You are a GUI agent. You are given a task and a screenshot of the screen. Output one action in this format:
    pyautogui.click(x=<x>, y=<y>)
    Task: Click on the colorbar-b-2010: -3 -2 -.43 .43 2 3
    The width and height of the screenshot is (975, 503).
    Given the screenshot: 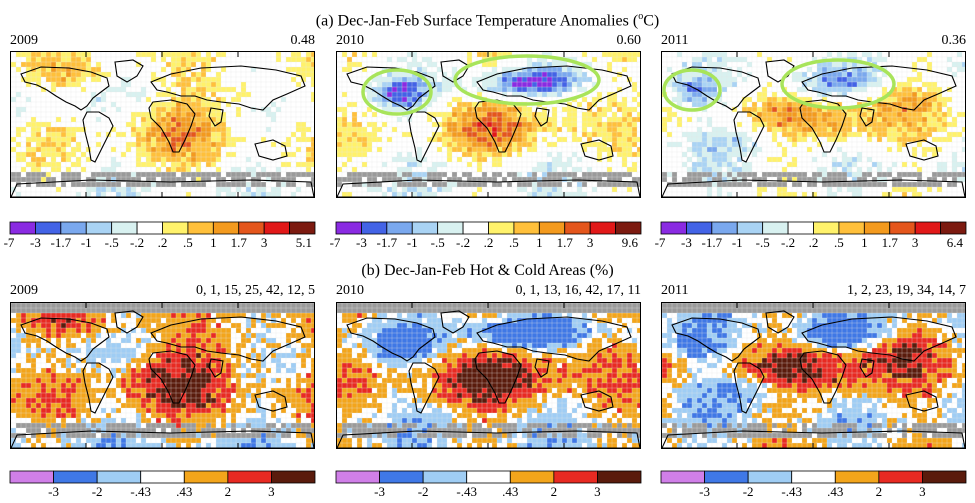 What is the action you would take?
    pyautogui.click(x=488, y=485)
    